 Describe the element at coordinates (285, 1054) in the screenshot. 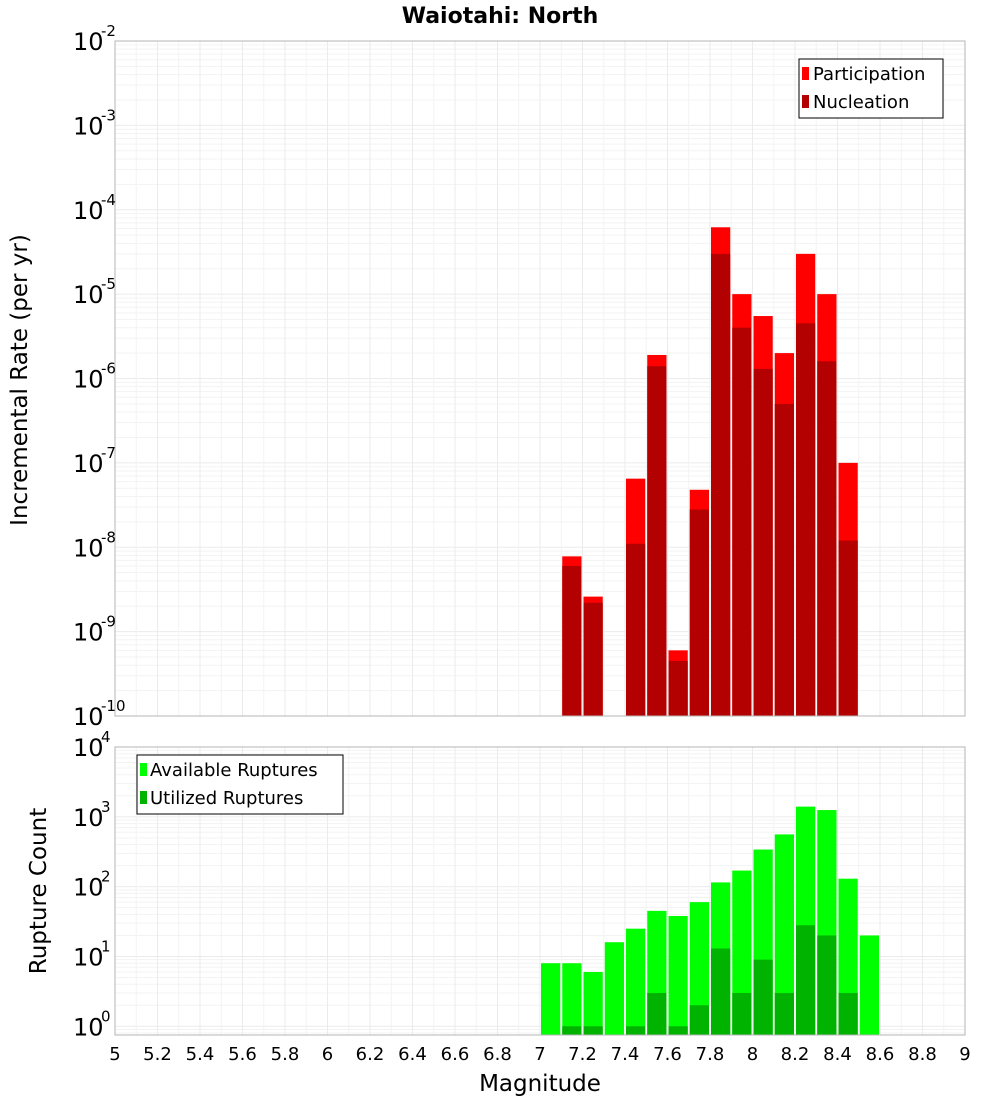

I see `x-tick-label: 5.8` at that location.